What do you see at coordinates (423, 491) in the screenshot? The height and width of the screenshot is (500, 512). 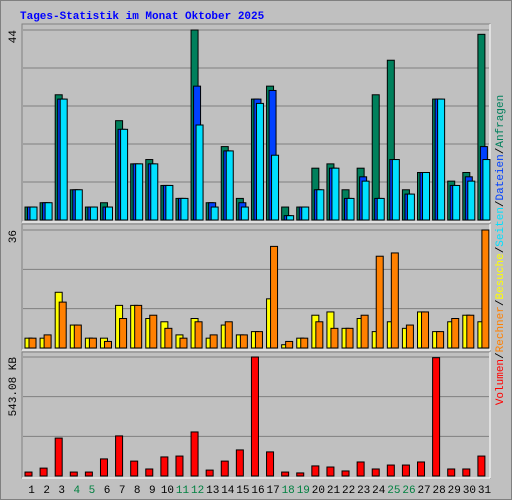 I see `x-tick-label: 27` at bounding box center [423, 491].